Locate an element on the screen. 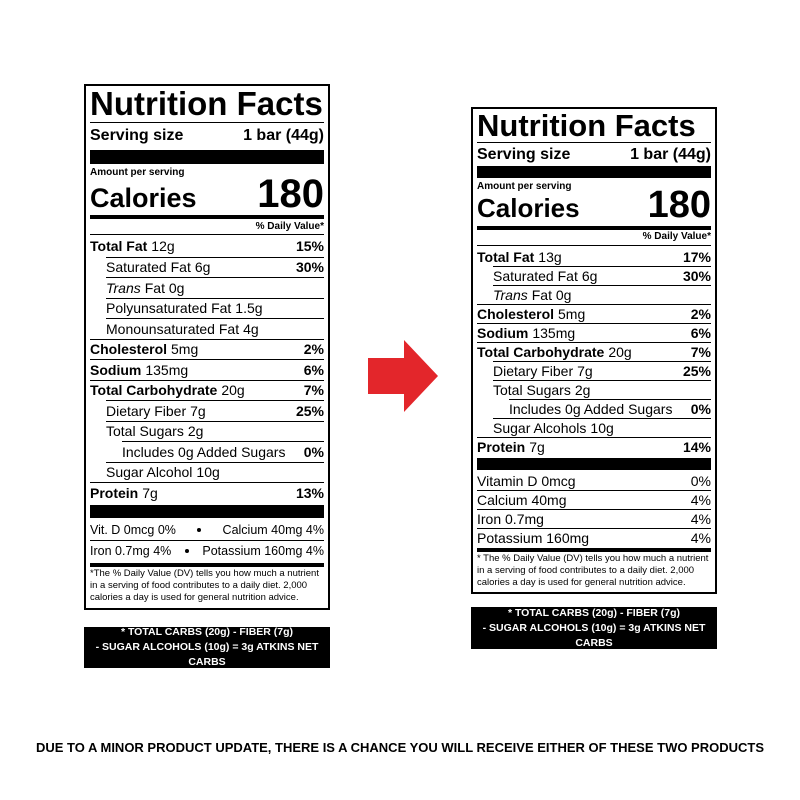 This screenshot has height=800, width=800. nutrient-amount: 5mg is located at coordinates (185, 349).